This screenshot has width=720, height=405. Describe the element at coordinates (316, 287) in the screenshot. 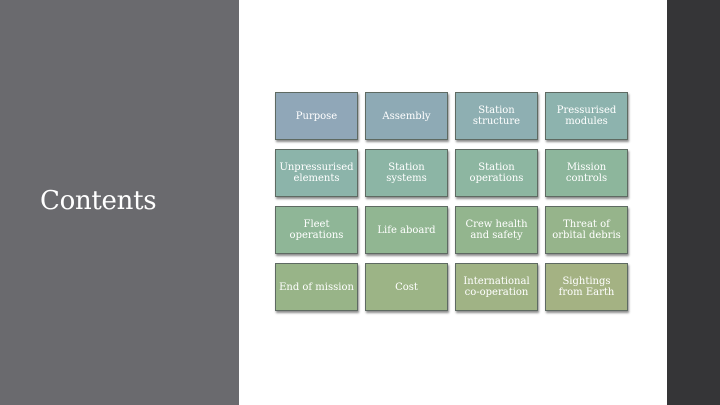

I see `tile-end-of-mission: End of mission` at that location.